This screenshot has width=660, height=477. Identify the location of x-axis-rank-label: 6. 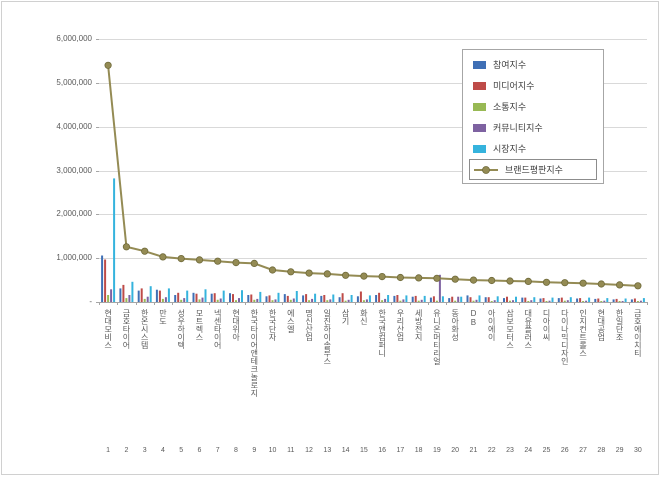
(199, 450).